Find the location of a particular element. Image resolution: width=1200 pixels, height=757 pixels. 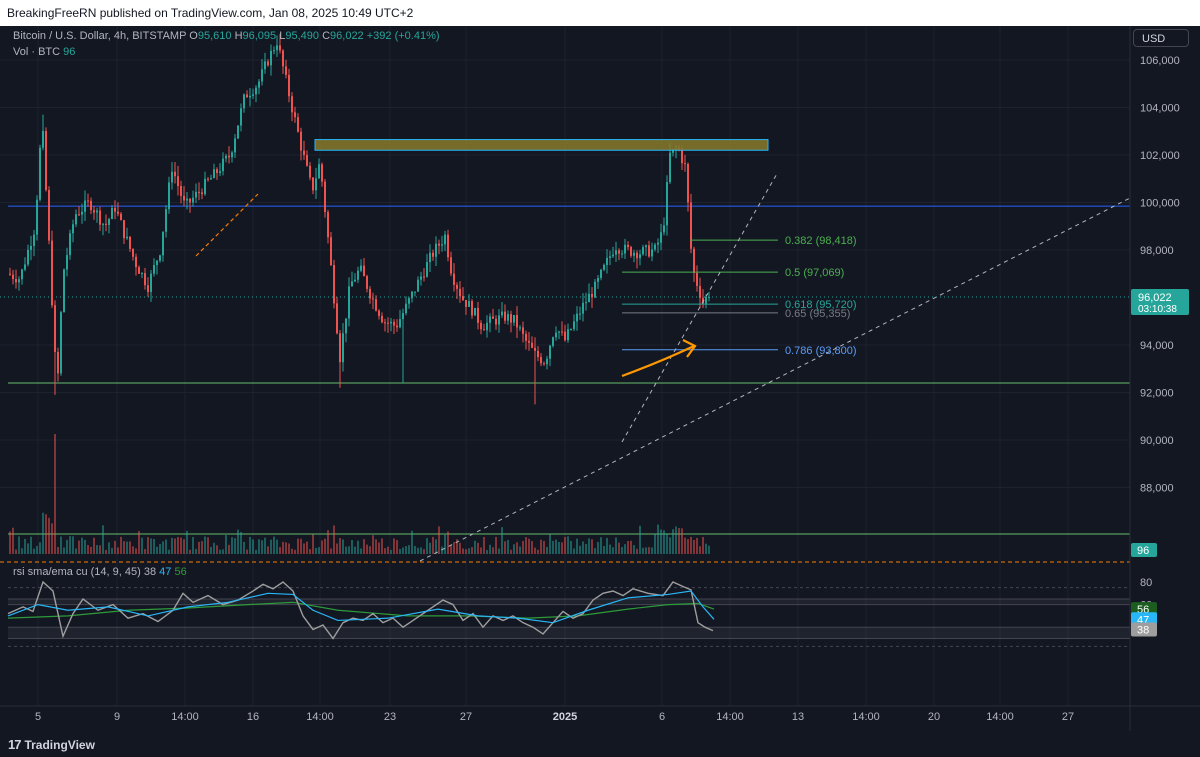

rsi-band-upper is located at coordinates (569, 601).